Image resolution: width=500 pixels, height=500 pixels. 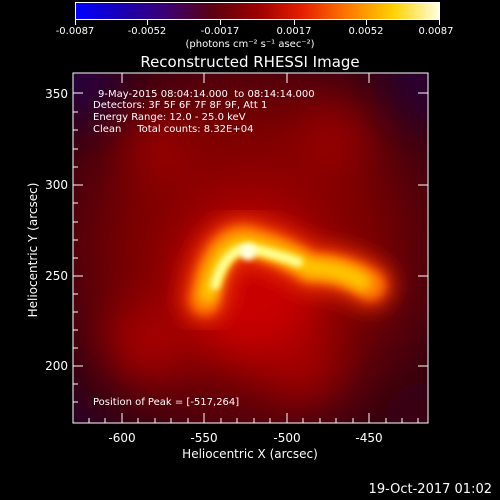 I want to click on peak-position: Position of Peak = [-517,264], so click(x=166, y=402).